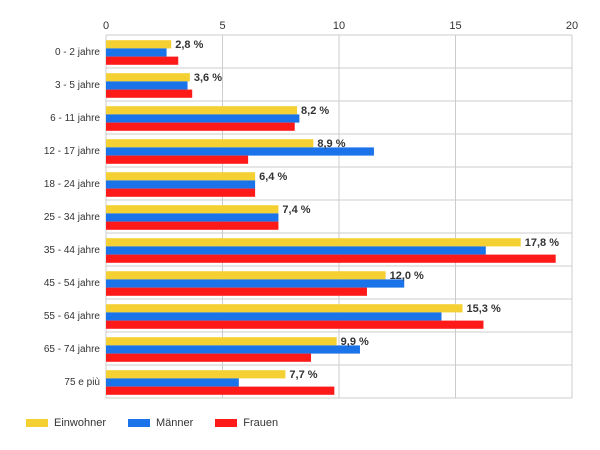 This screenshot has height=450, width=600. What do you see at coordinates (75, 118) in the screenshot?
I see `category-label: 6 - 11 jahre` at bounding box center [75, 118].